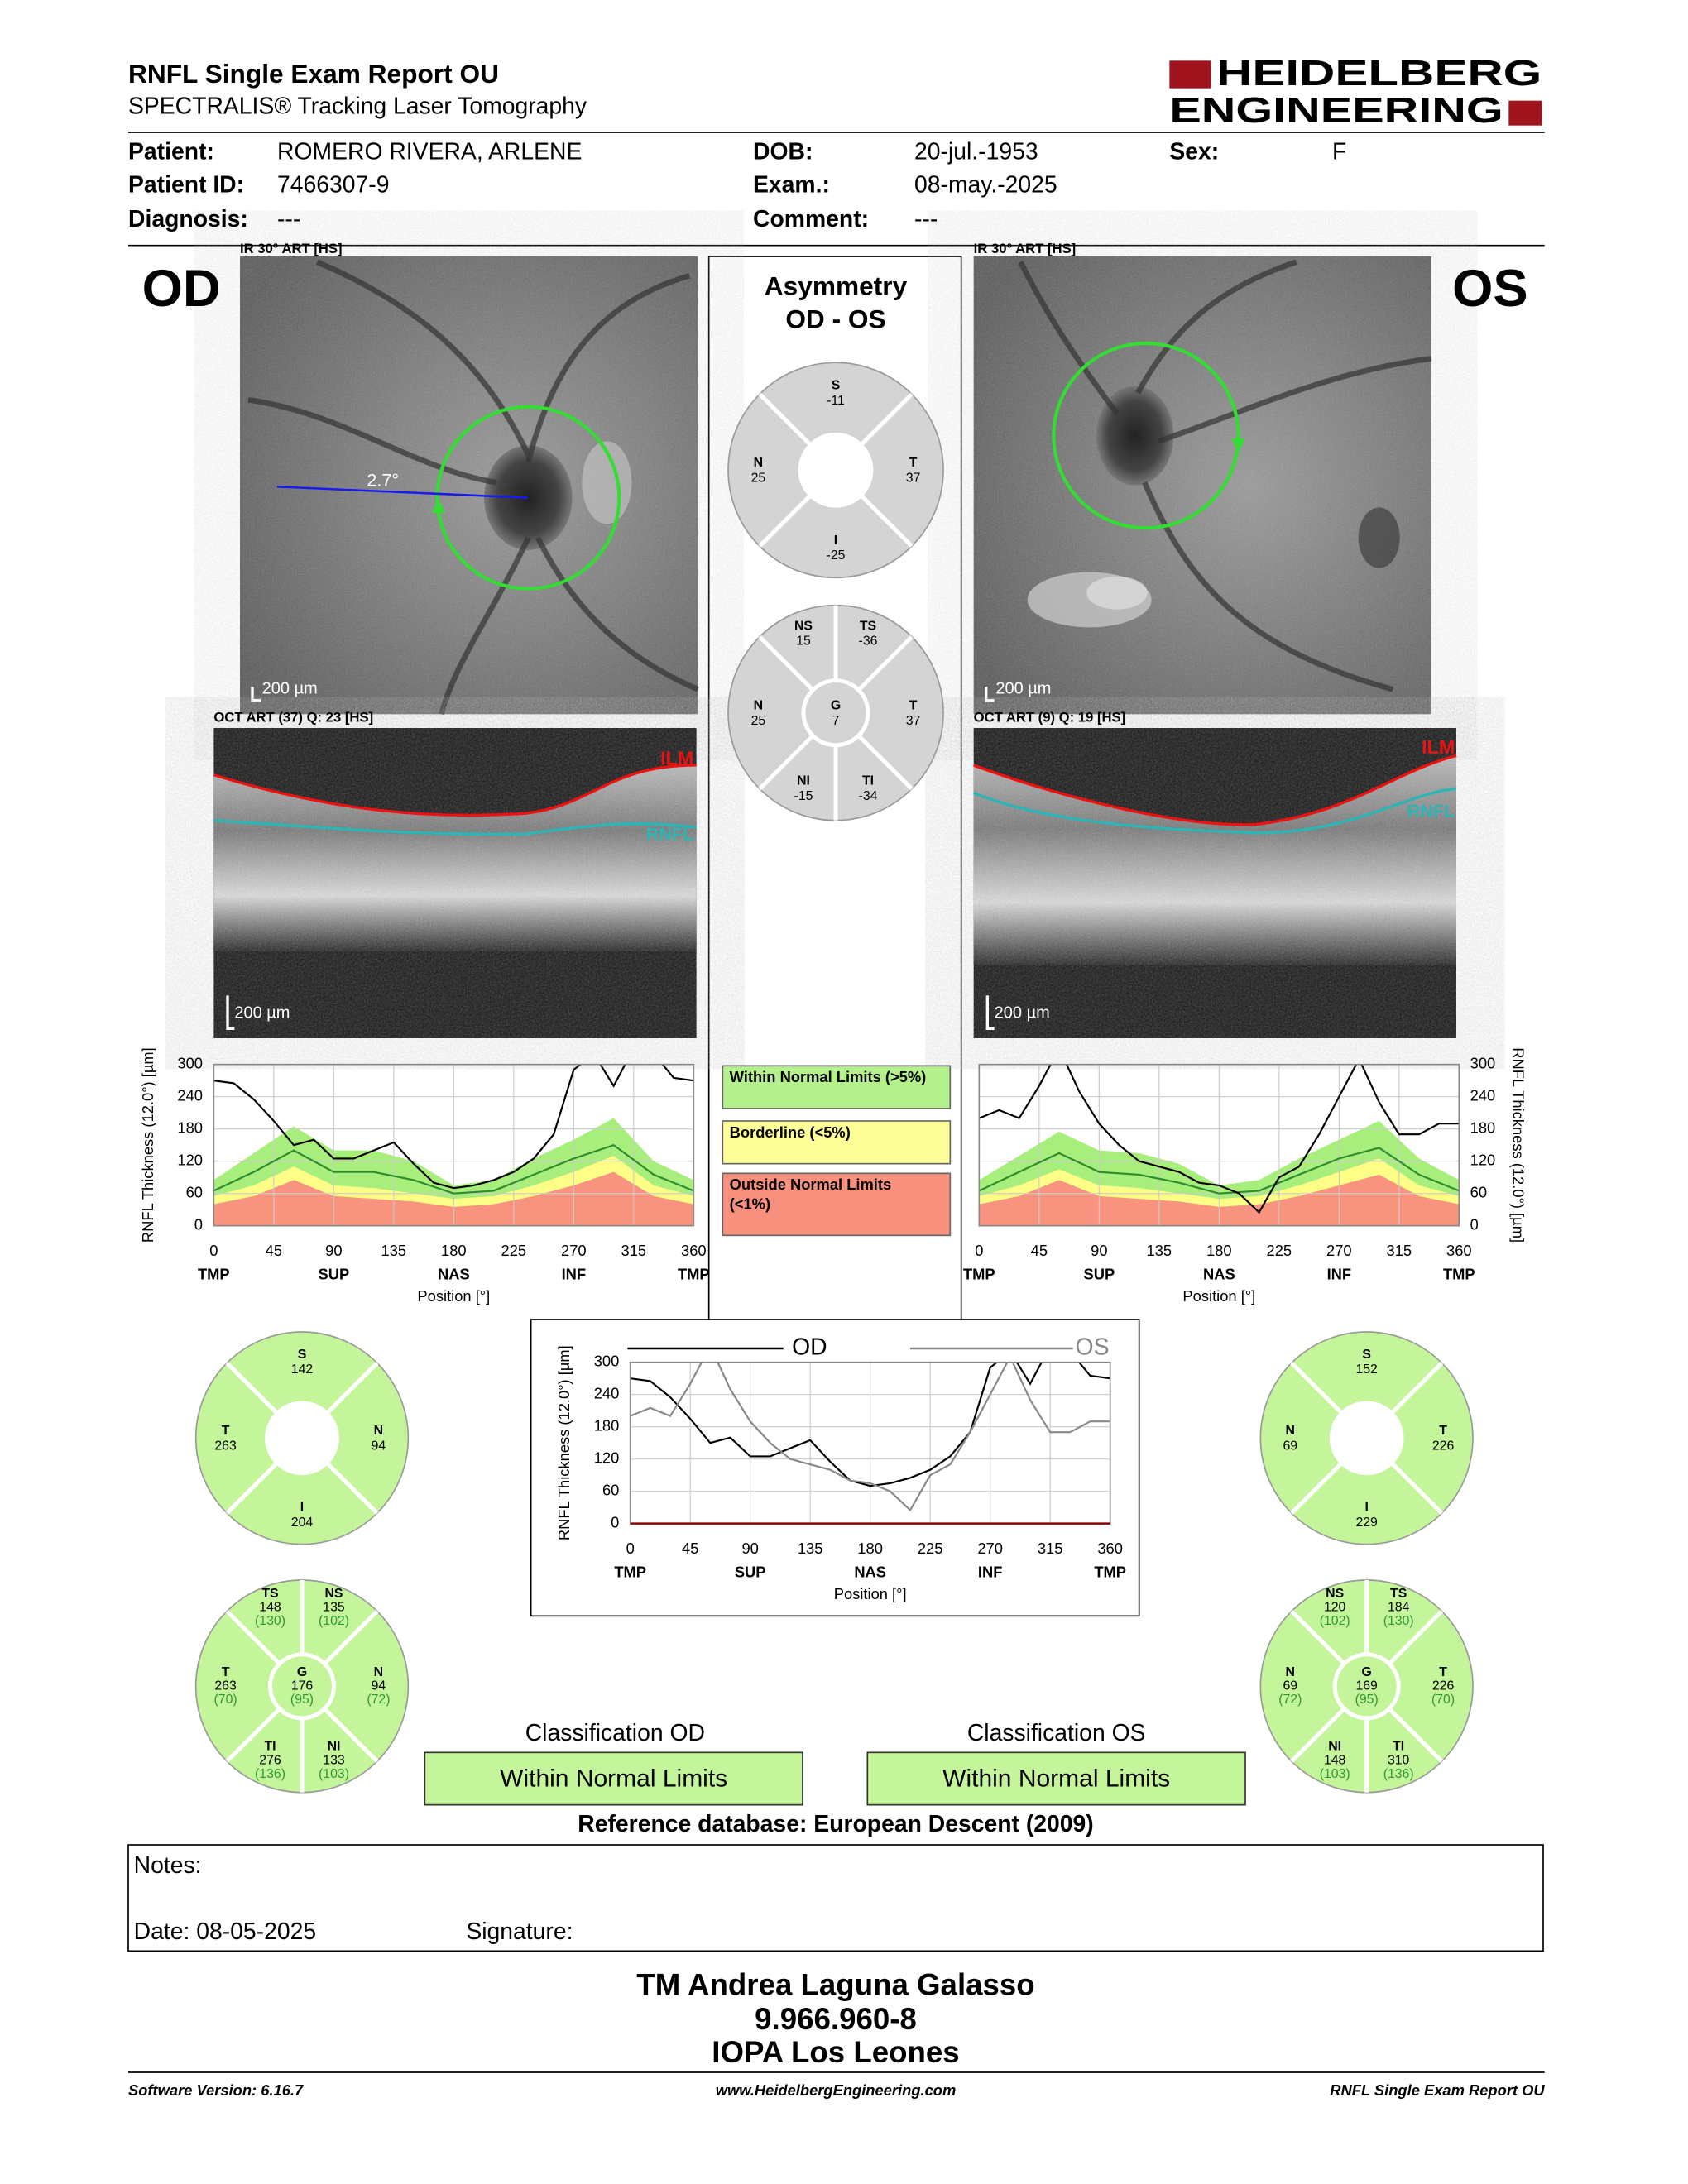 The width and height of the screenshot is (1688, 2184). What do you see at coordinates (334, 1621) in the screenshot?
I see `sector-normal: (102)` at bounding box center [334, 1621].